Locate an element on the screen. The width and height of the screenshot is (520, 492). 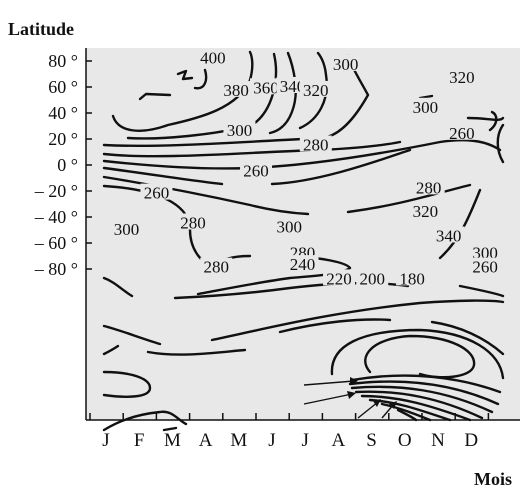
contour-label: 380 is located at coordinates (236, 90).